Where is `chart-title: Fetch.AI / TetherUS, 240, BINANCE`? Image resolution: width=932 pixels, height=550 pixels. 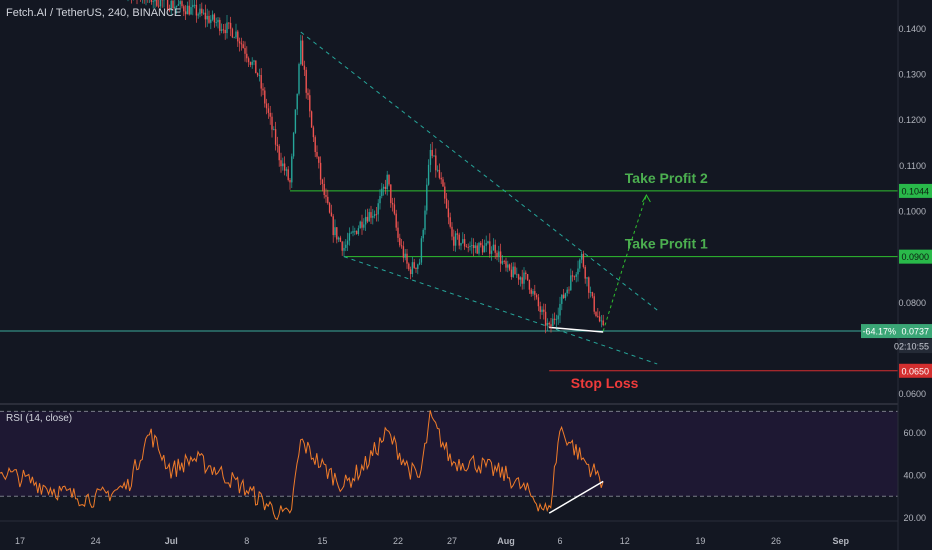
chart-title: Fetch.AI / TetherUS, 240, BINANCE is located at coordinates (93, 13).